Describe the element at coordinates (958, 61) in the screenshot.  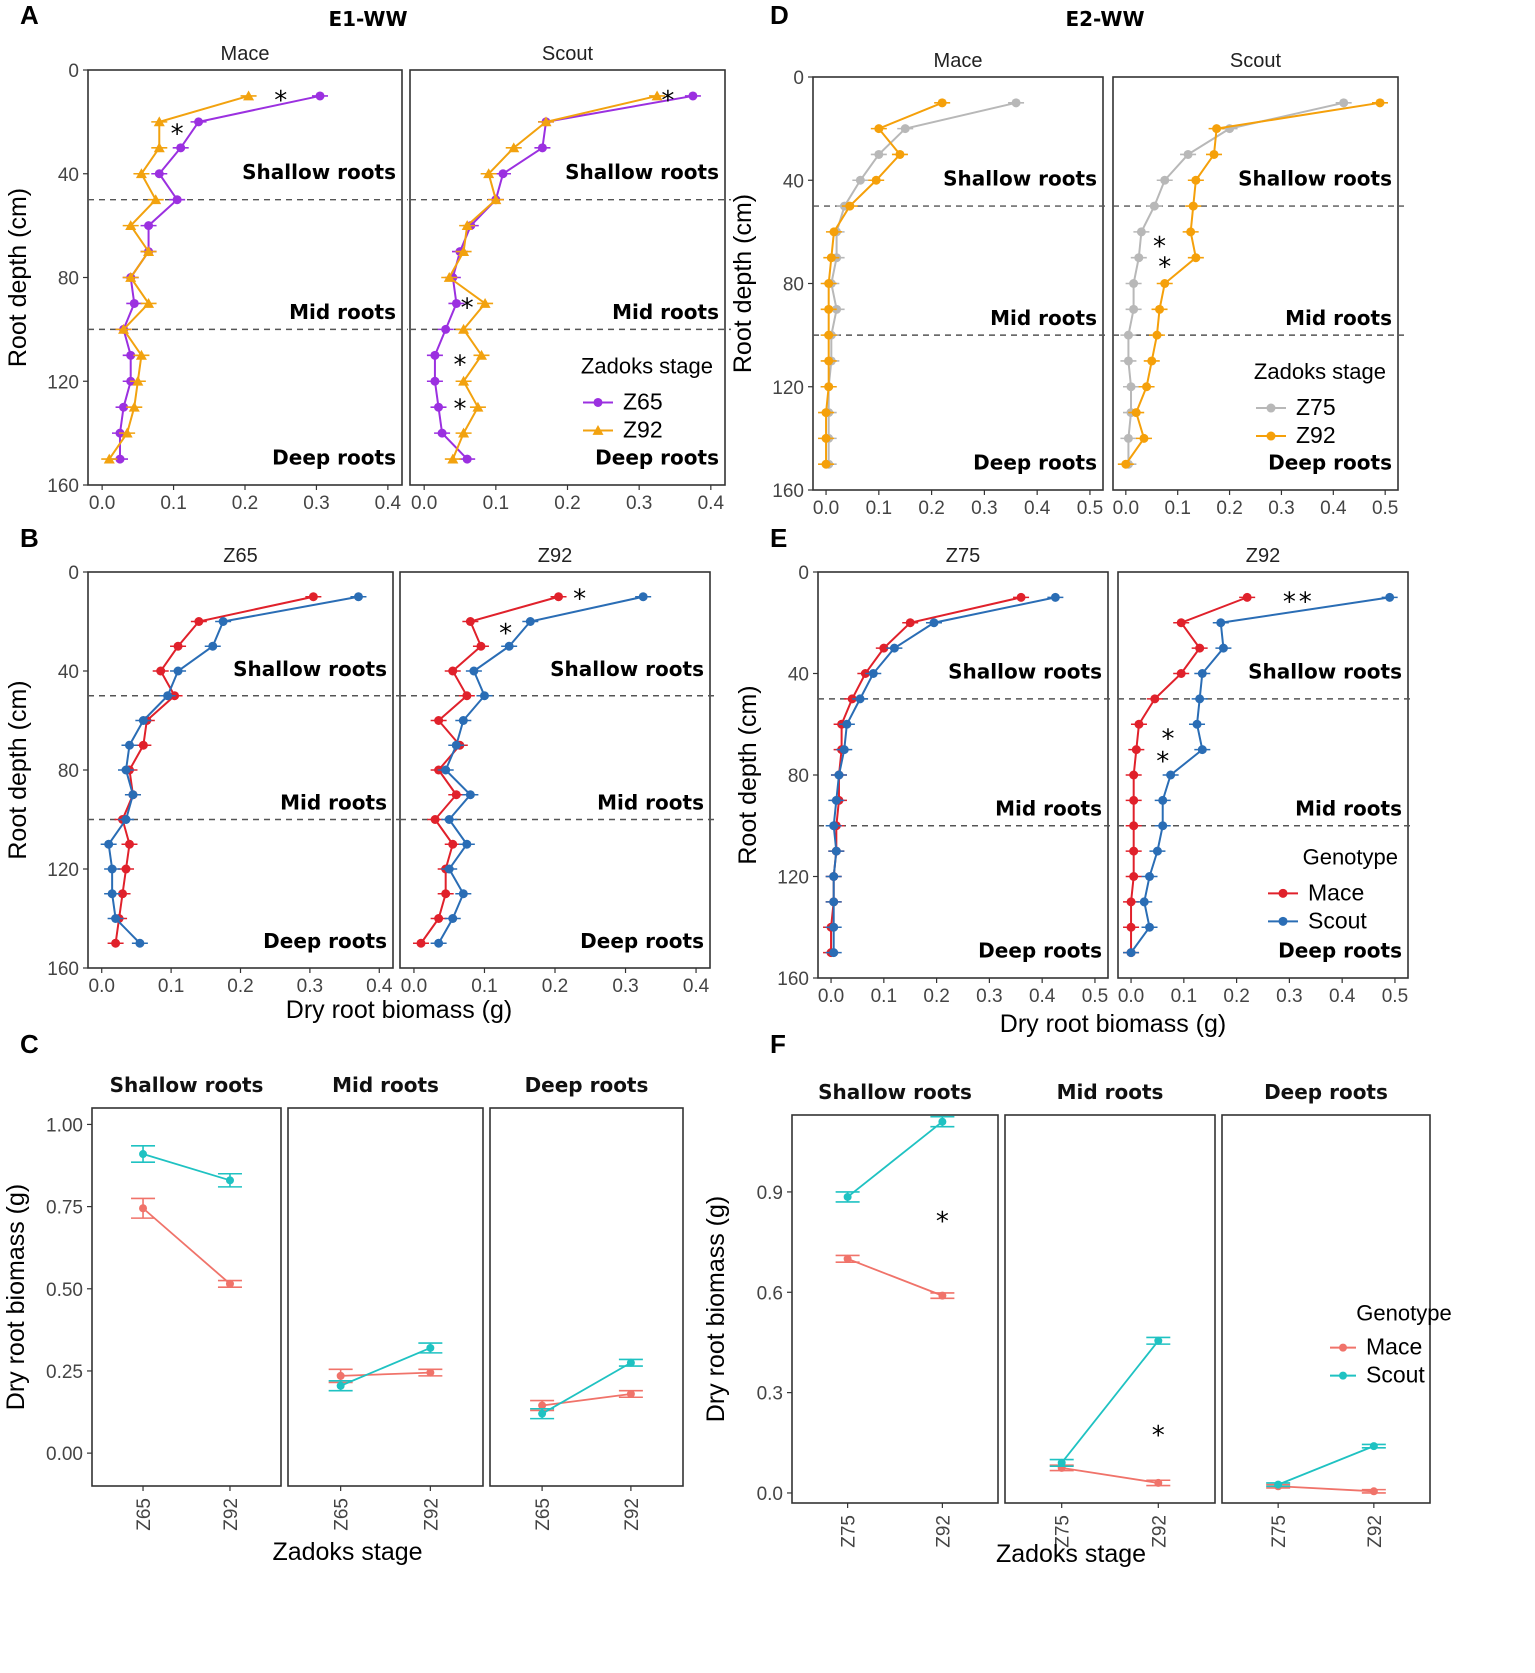
I see `facet-label-D-0: Mace` at that location.